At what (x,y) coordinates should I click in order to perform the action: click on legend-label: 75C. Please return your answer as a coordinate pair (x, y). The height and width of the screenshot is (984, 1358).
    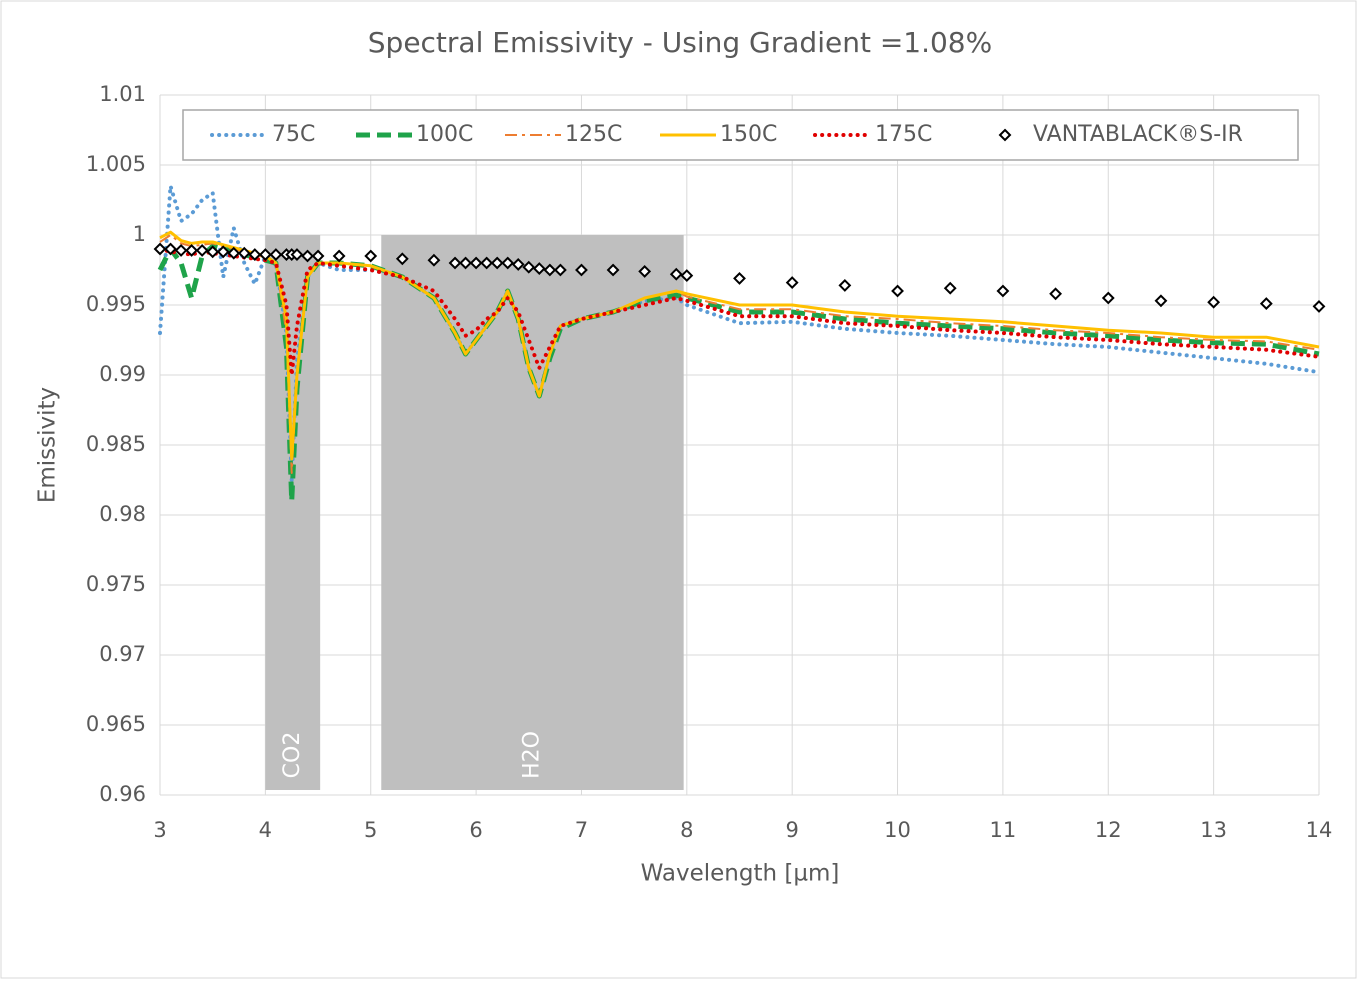
    Looking at the image, I should click on (293, 134).